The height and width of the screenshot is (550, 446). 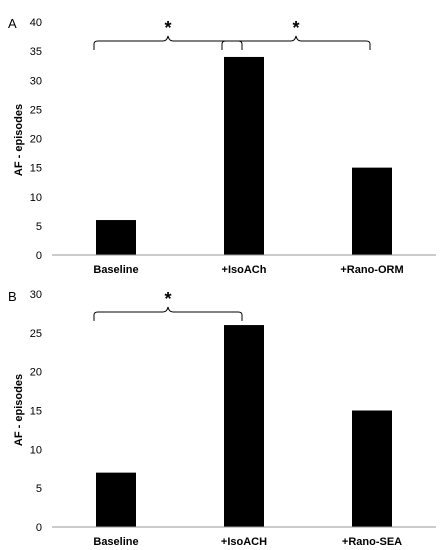 I want to click on category-label: +Rano-SEA, so click(x=372, y=542).